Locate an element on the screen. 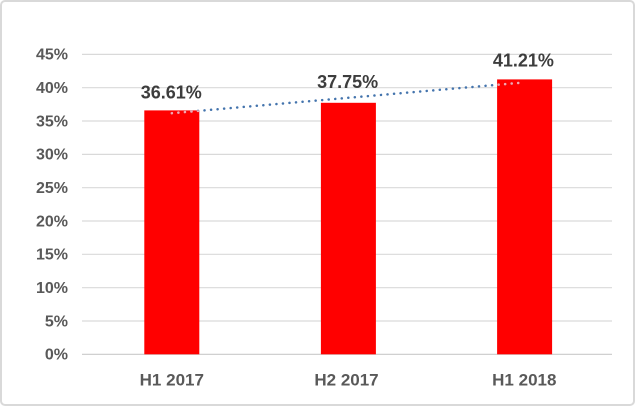 This screenshot has height=406, width=635. svg-text: 45% is located at coordinates (52, 55).